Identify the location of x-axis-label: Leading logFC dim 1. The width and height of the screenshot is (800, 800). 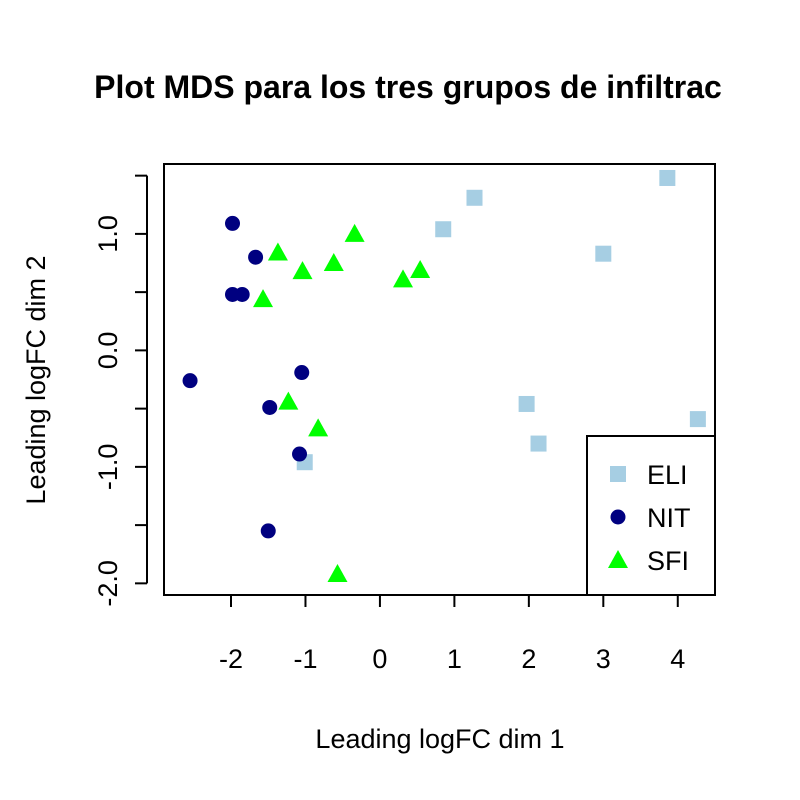
(439, 739).